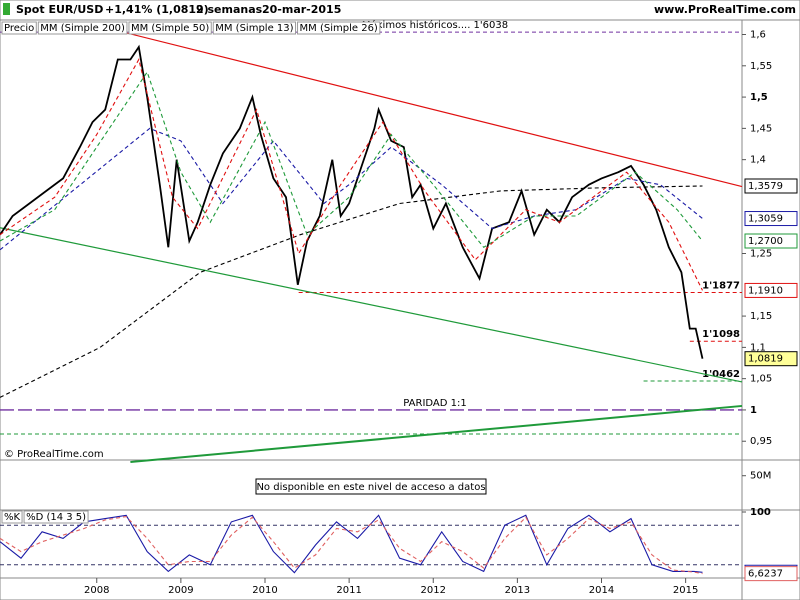  I want to click on y-tick-label: 1,45, so click(761, 128).